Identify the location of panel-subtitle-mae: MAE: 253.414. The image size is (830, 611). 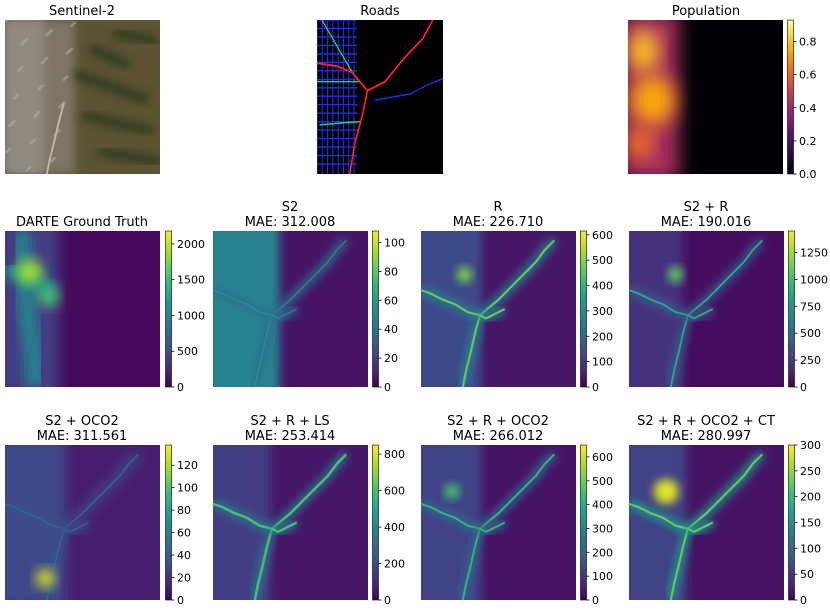
(290, 436).